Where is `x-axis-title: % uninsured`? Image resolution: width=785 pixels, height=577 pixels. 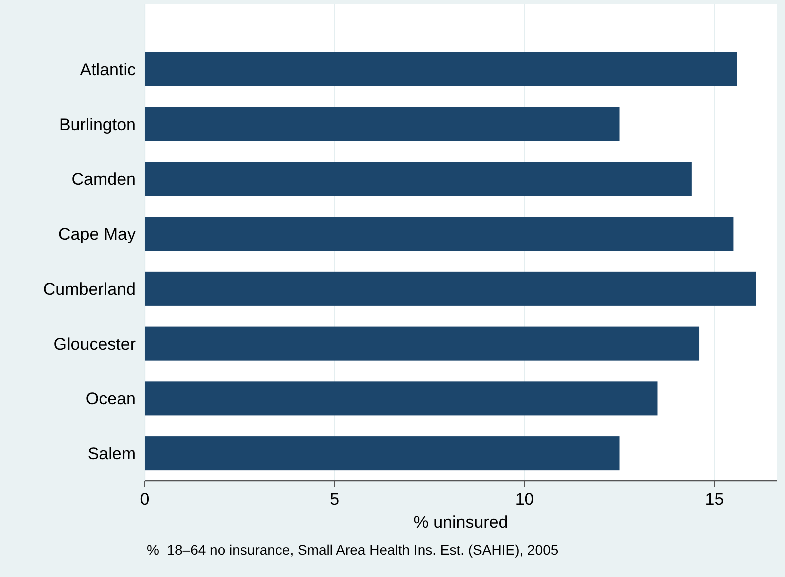 x-axis-title: % uninsured is located at coordinates (461, 522).